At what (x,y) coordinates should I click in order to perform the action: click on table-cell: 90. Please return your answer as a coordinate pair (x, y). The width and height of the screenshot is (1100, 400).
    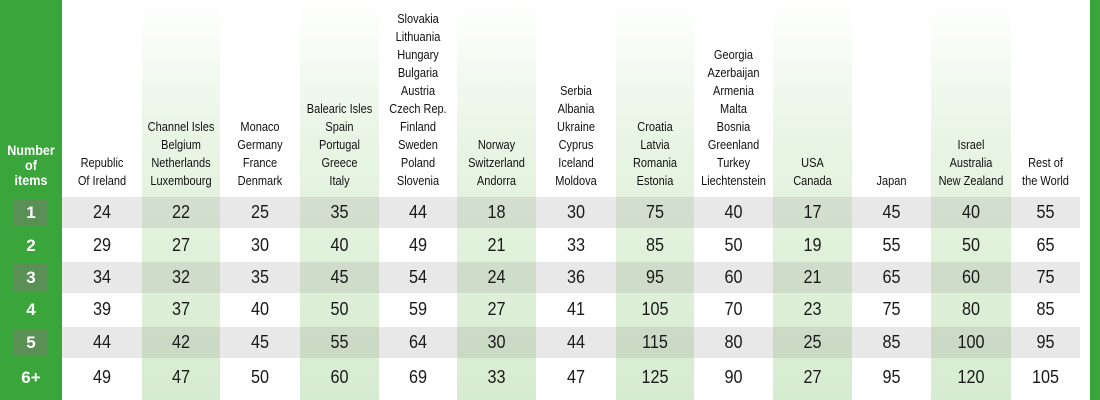
    Looking at the image, I should click on (733, 377).